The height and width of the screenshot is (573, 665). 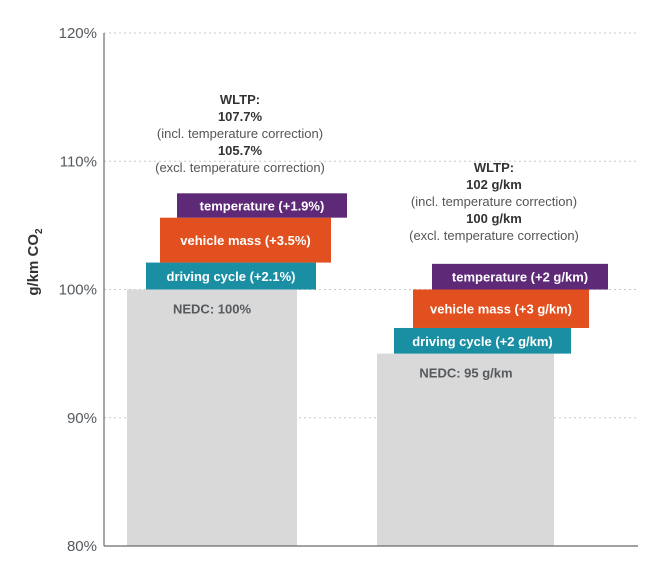 What do you see at coordinates (212, 417) in the screenshot?
I see `base-bar-left` at bounding box center [212, 417].